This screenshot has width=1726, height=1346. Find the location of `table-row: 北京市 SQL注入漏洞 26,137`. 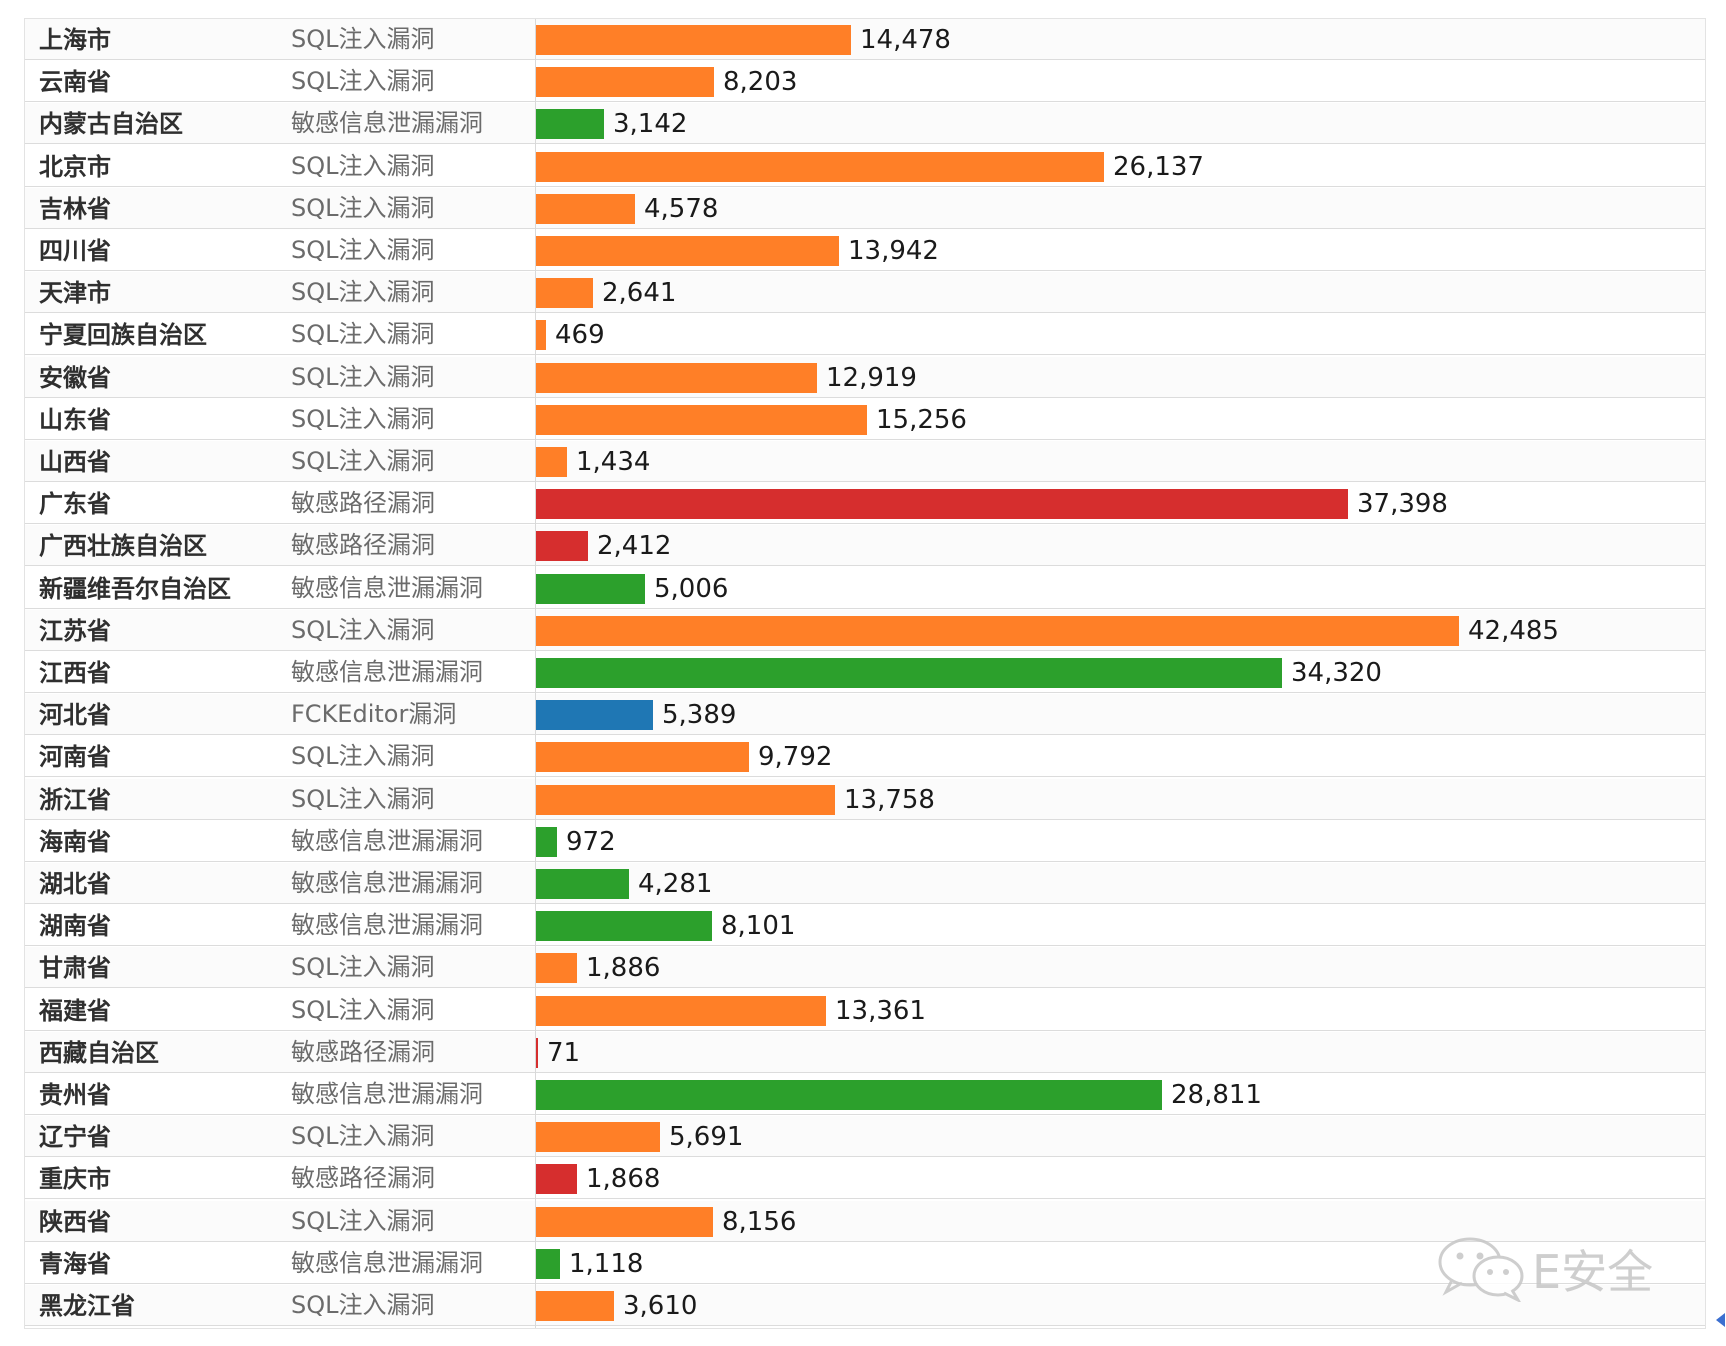

table-row: 北京市 SQL注入漏洞 26,137 is located at coordinates (865, 166).